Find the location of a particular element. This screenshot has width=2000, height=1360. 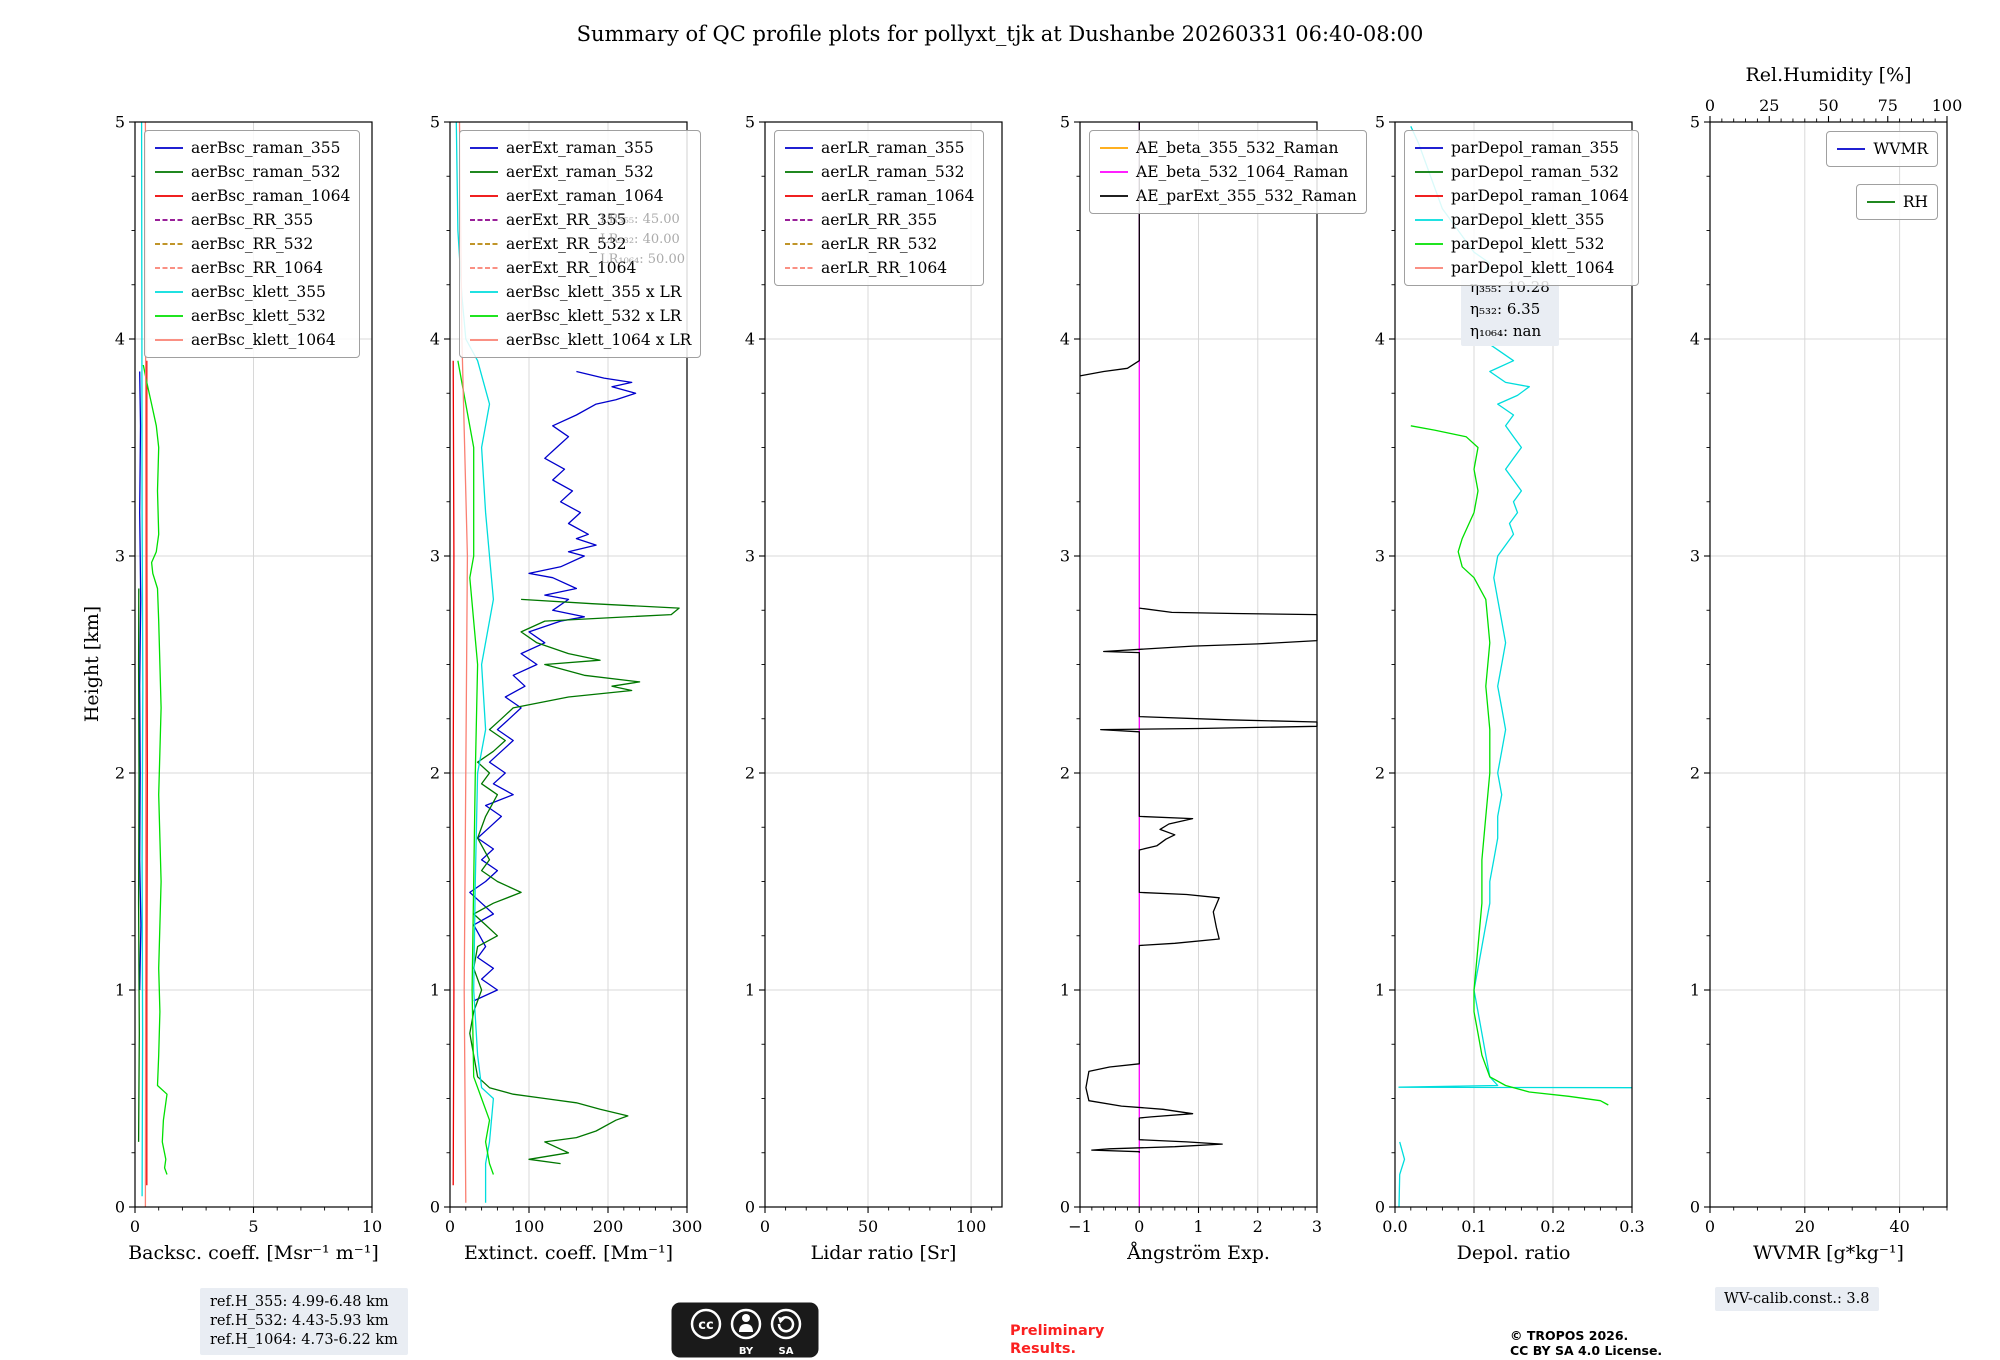

by-person-head is located at coordinates (746, 1318).